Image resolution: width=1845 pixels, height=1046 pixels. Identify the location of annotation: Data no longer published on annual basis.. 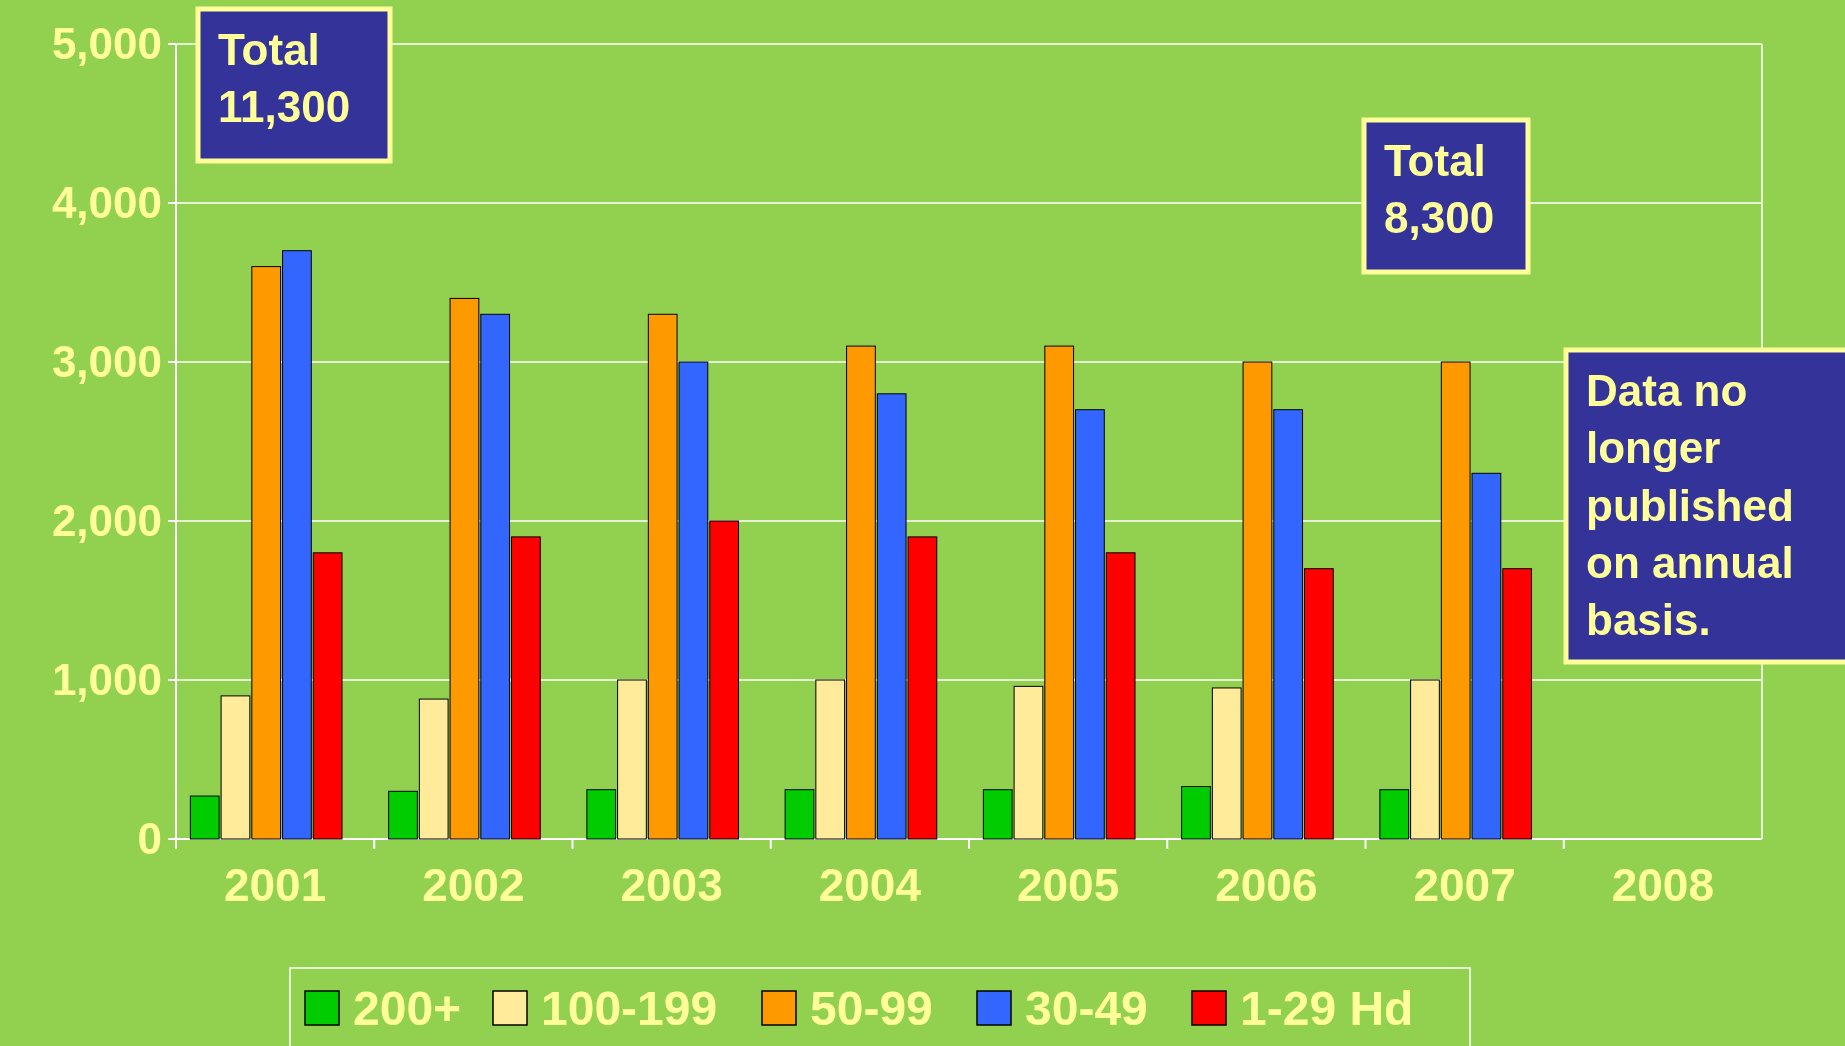
(1690, 505).